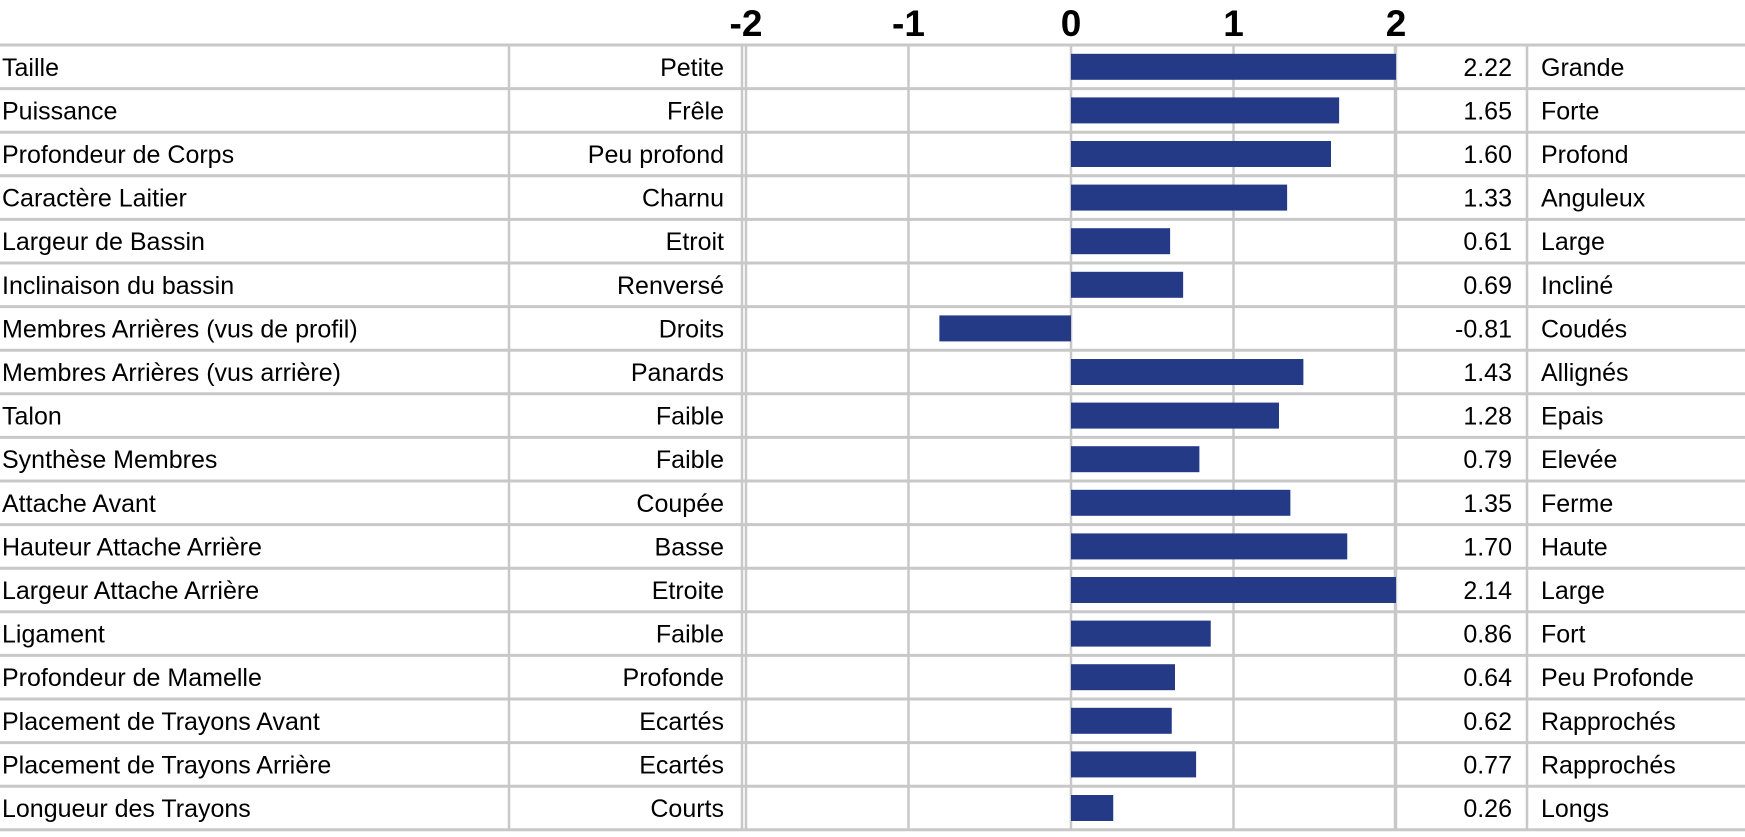 The height and width of the screenshot is (837, 1745). What do you see at coordinates (1487, 722) in the screenshot?
I see `value-label: 0.62` at bounding box center [1487, 722].